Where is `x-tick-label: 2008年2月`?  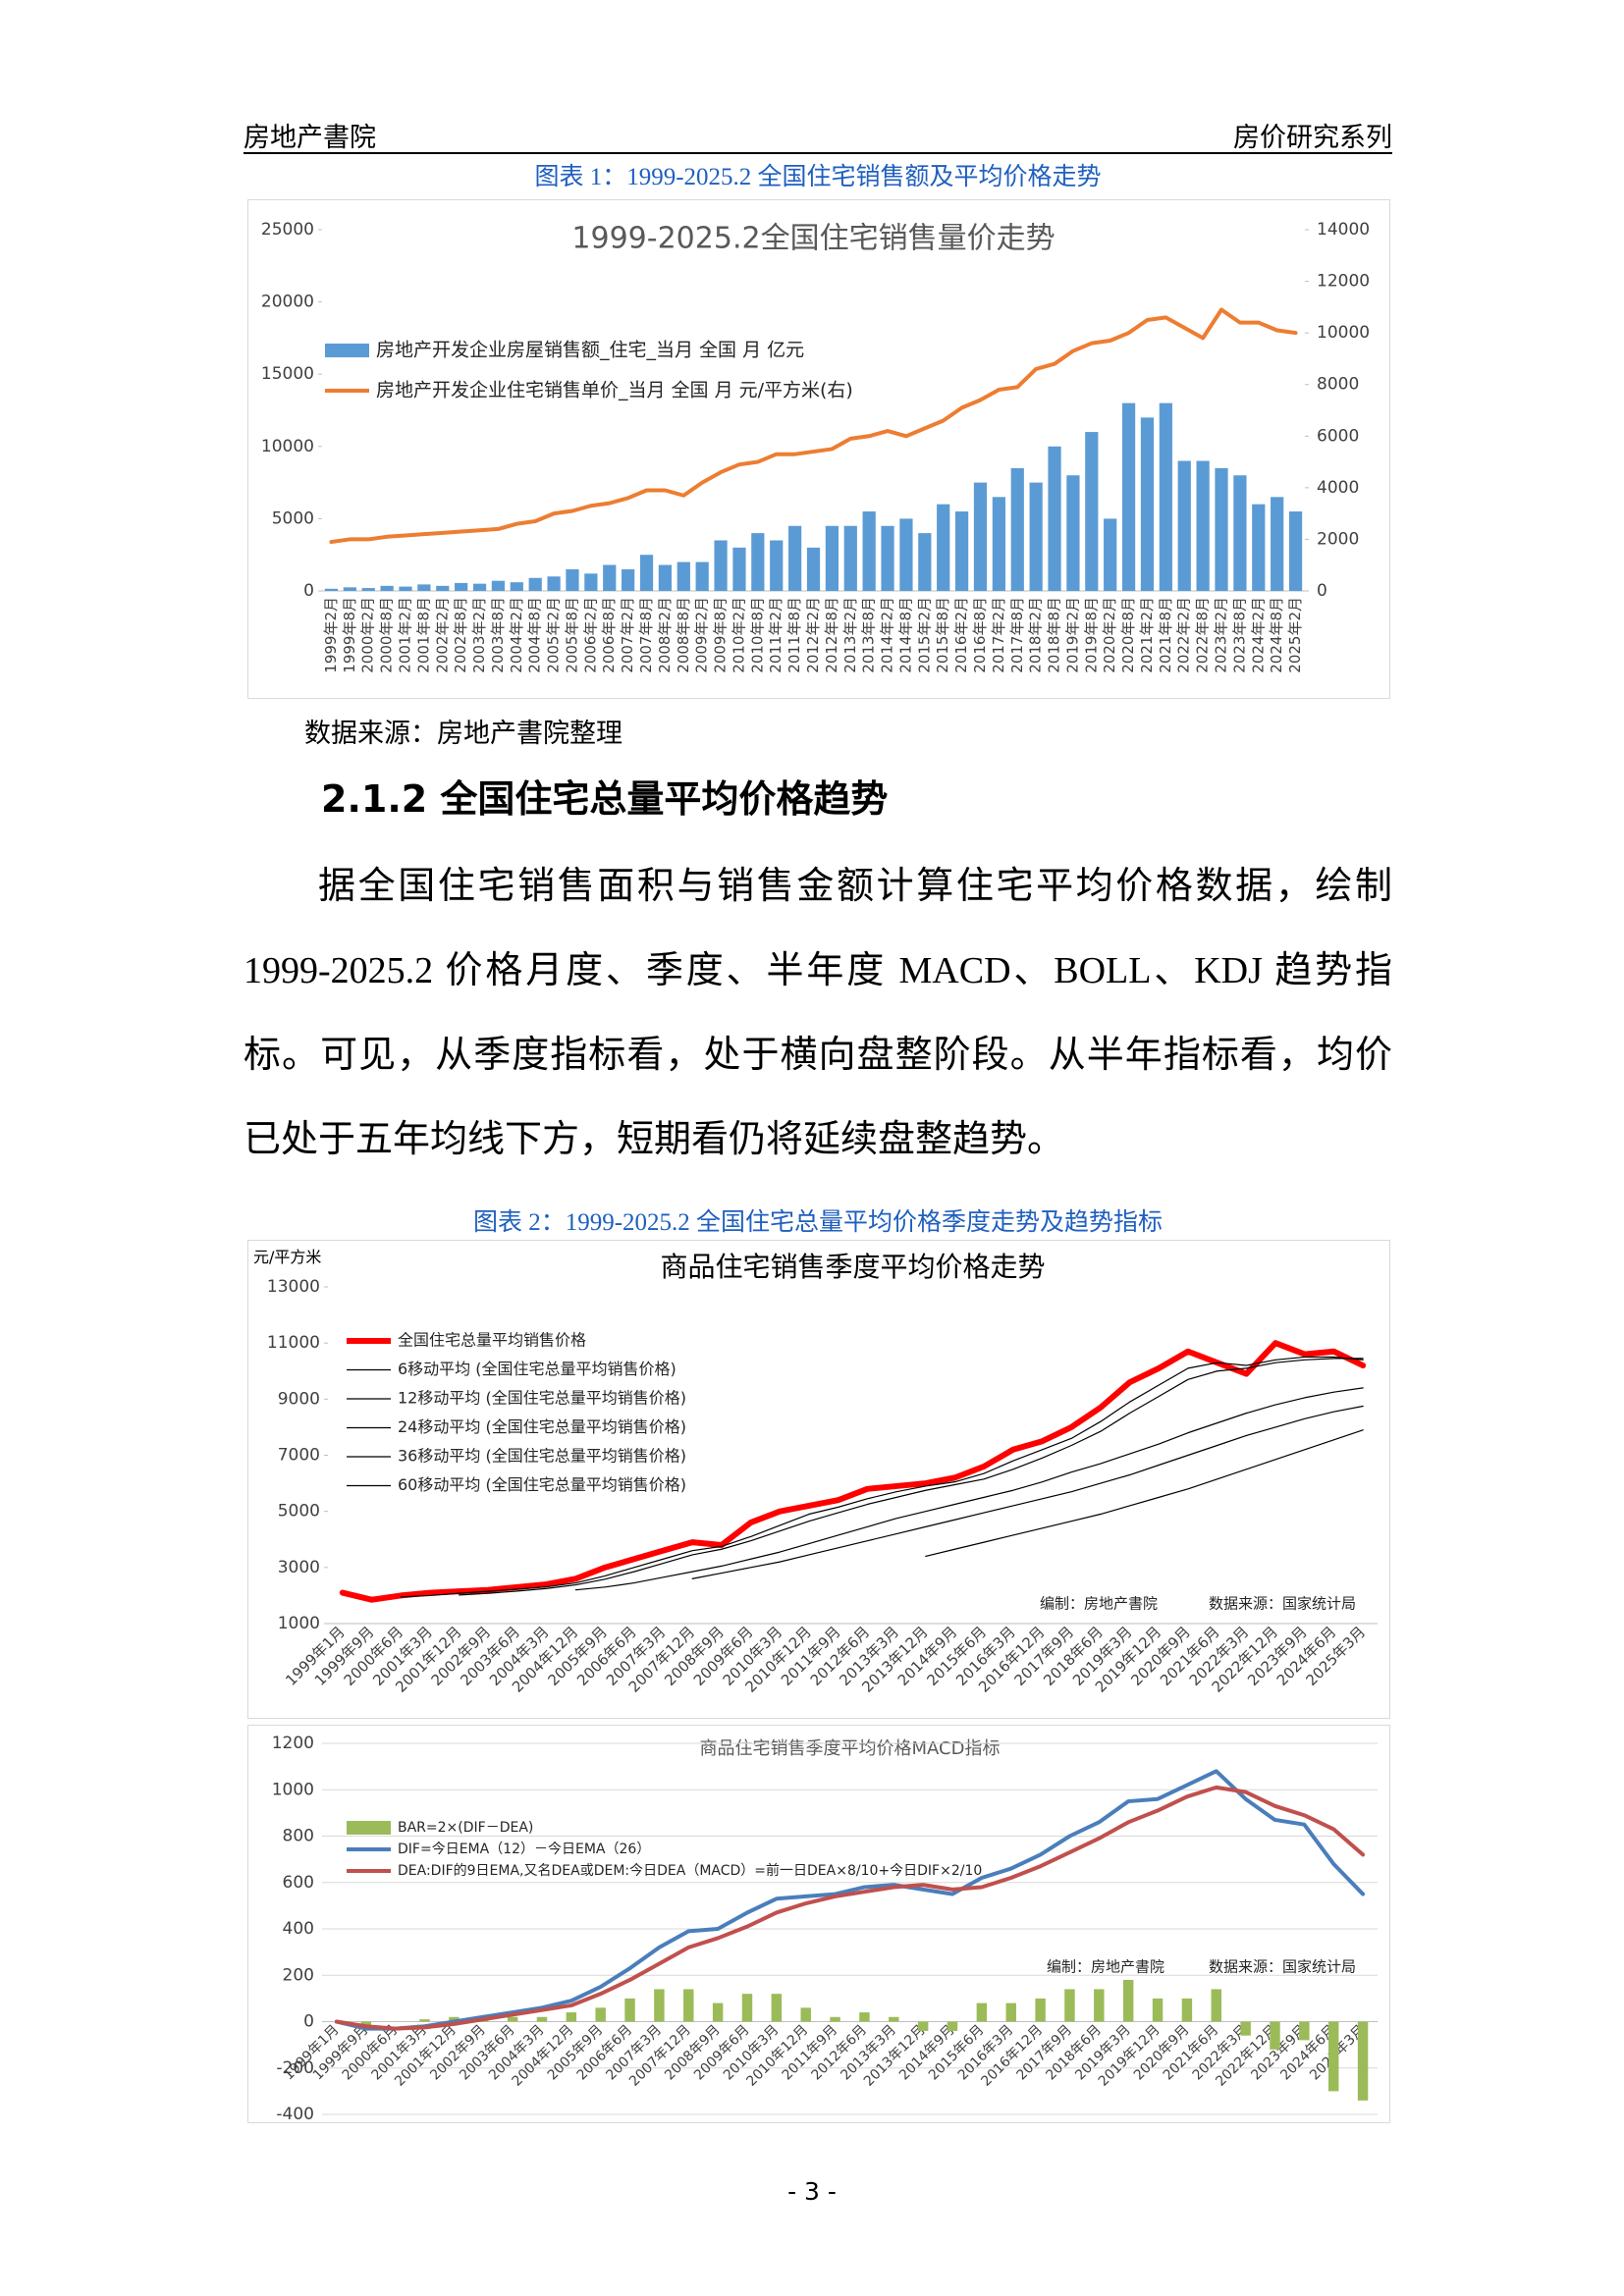 x-tick-label: 2008年2月 is located at coordinates (665, 635).